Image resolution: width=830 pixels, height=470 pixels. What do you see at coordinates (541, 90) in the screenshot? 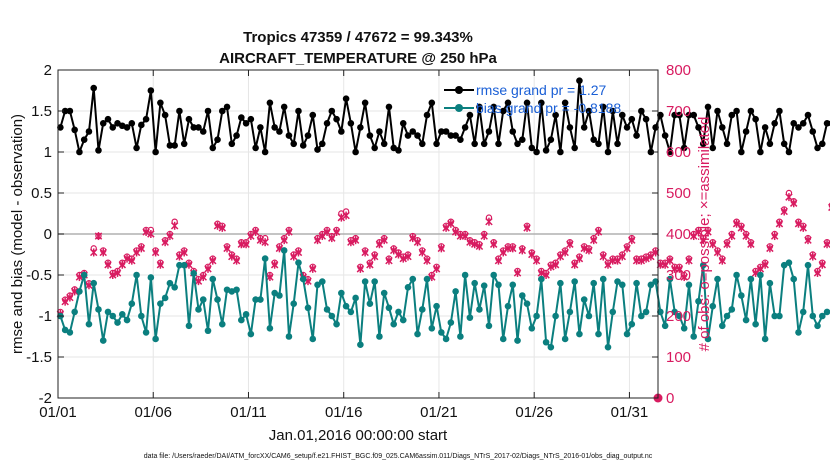
I see `legend-rmse-label: rmse grand pr = 1.27` at bounding box center [541, 90].